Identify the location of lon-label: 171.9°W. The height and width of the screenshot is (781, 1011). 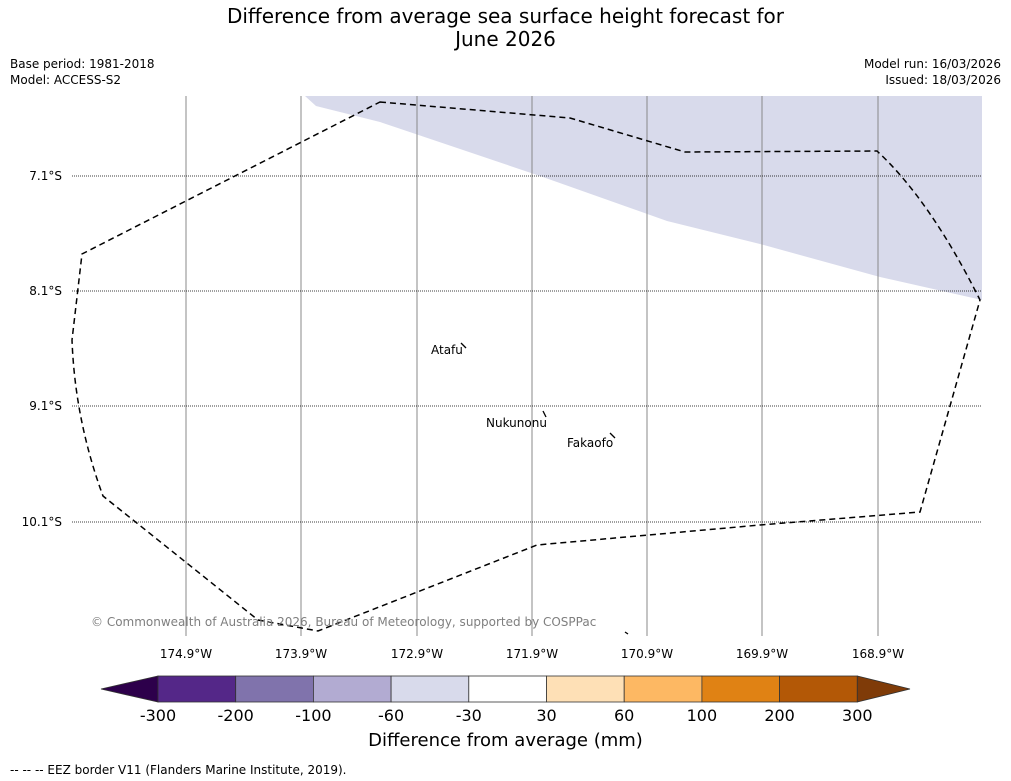
(532, 654).